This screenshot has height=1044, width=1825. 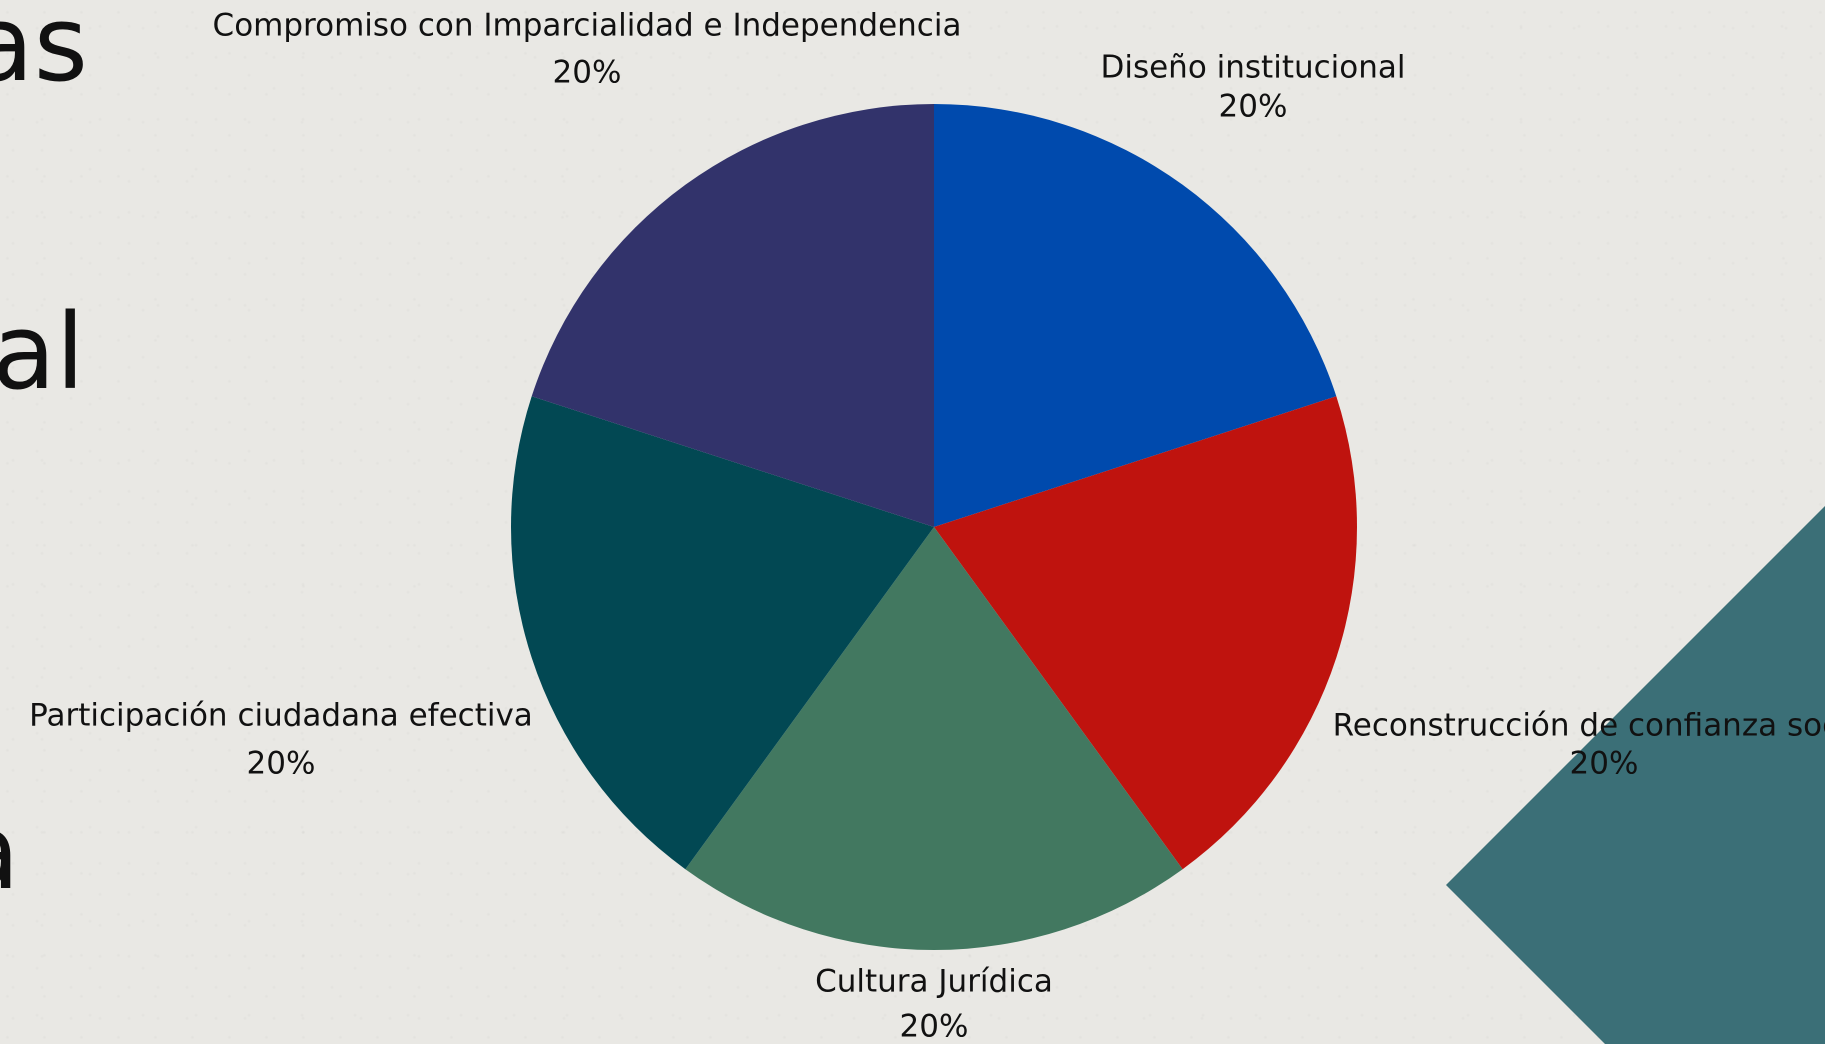 What do you see at coordinates (281, 716) in the screenshot?
I see `slice-category-label: Participación ciudadana efectiva` at bounding box center [281, 716].